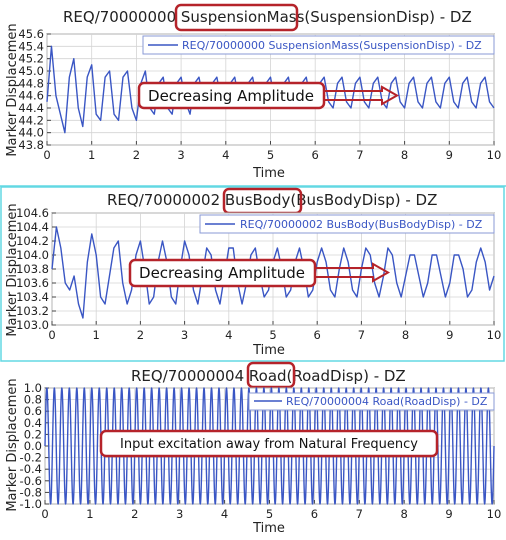  Describe the element at coordinates (31, 59) in the screenshot. I see `y-tick-label: 45.2` at that location.